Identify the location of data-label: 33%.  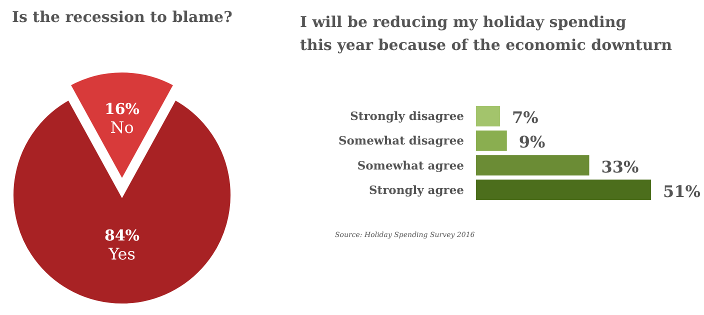
(620, 166).